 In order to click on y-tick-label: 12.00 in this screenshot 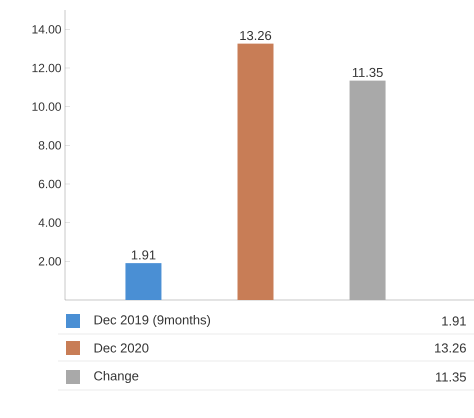, I will do `click(47, 68)`.